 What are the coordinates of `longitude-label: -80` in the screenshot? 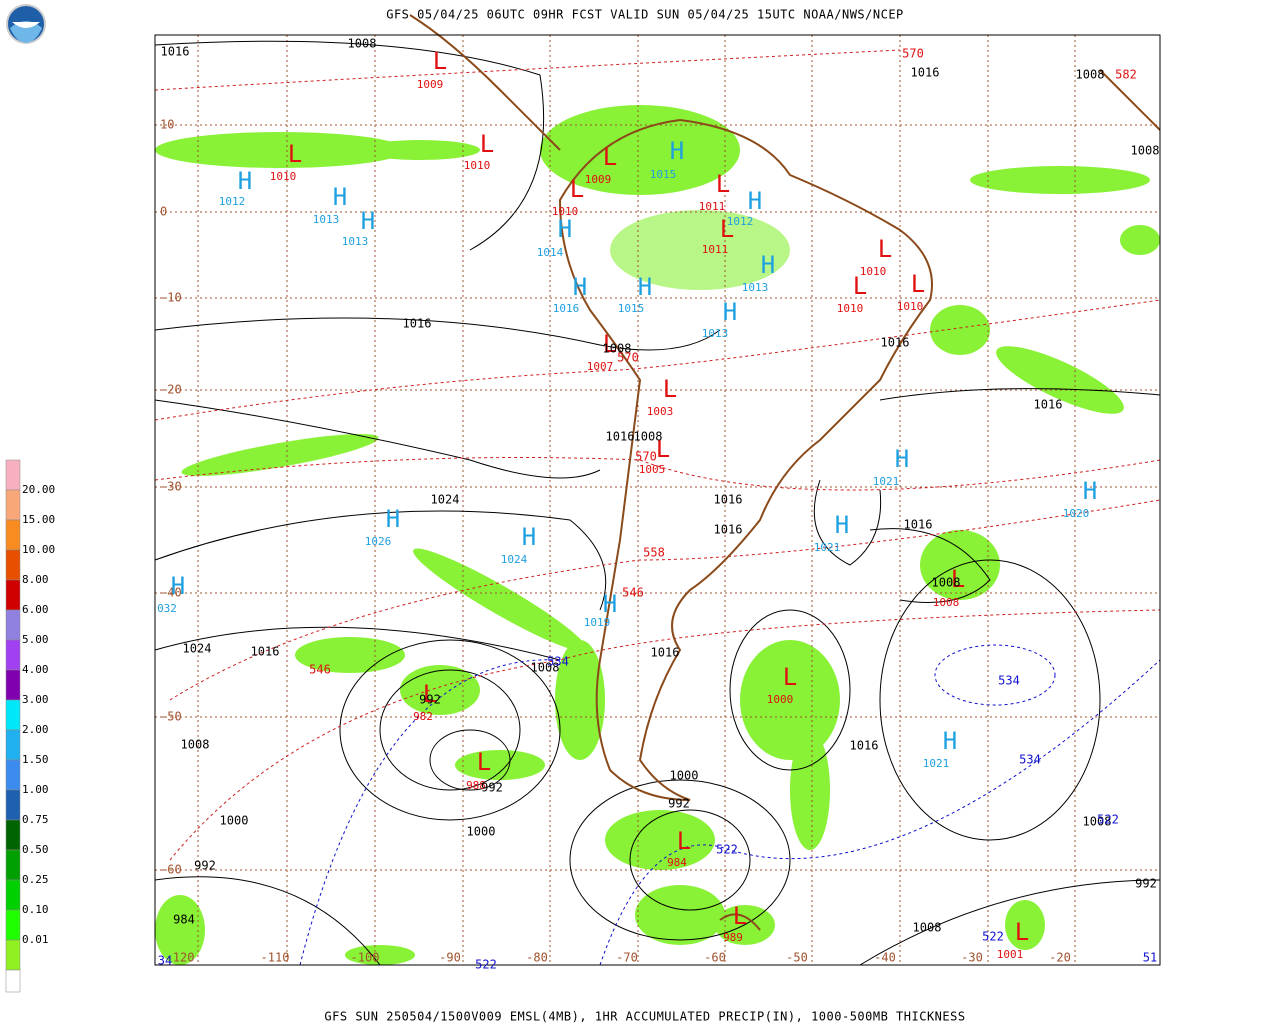 It's located at (537, 958).